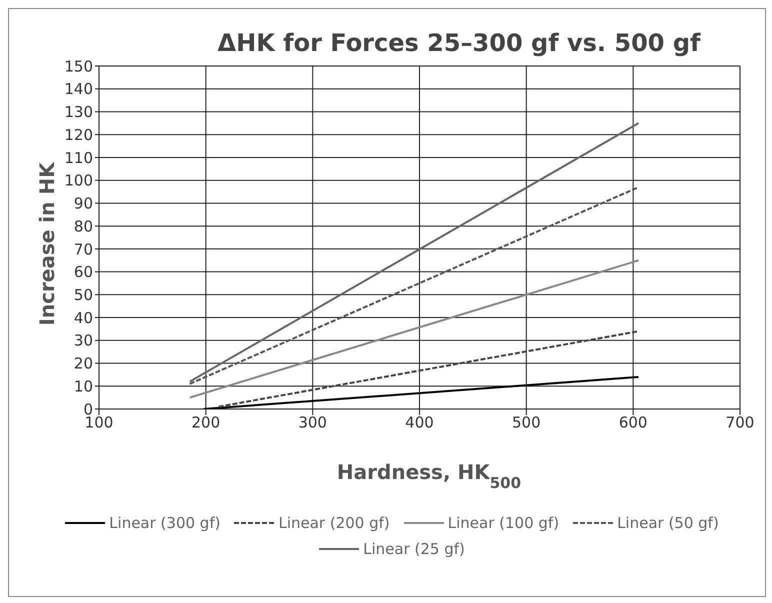 This screenshot has height=603, width=772. I want to click on y-tick-label: 100, so click(78, 181).